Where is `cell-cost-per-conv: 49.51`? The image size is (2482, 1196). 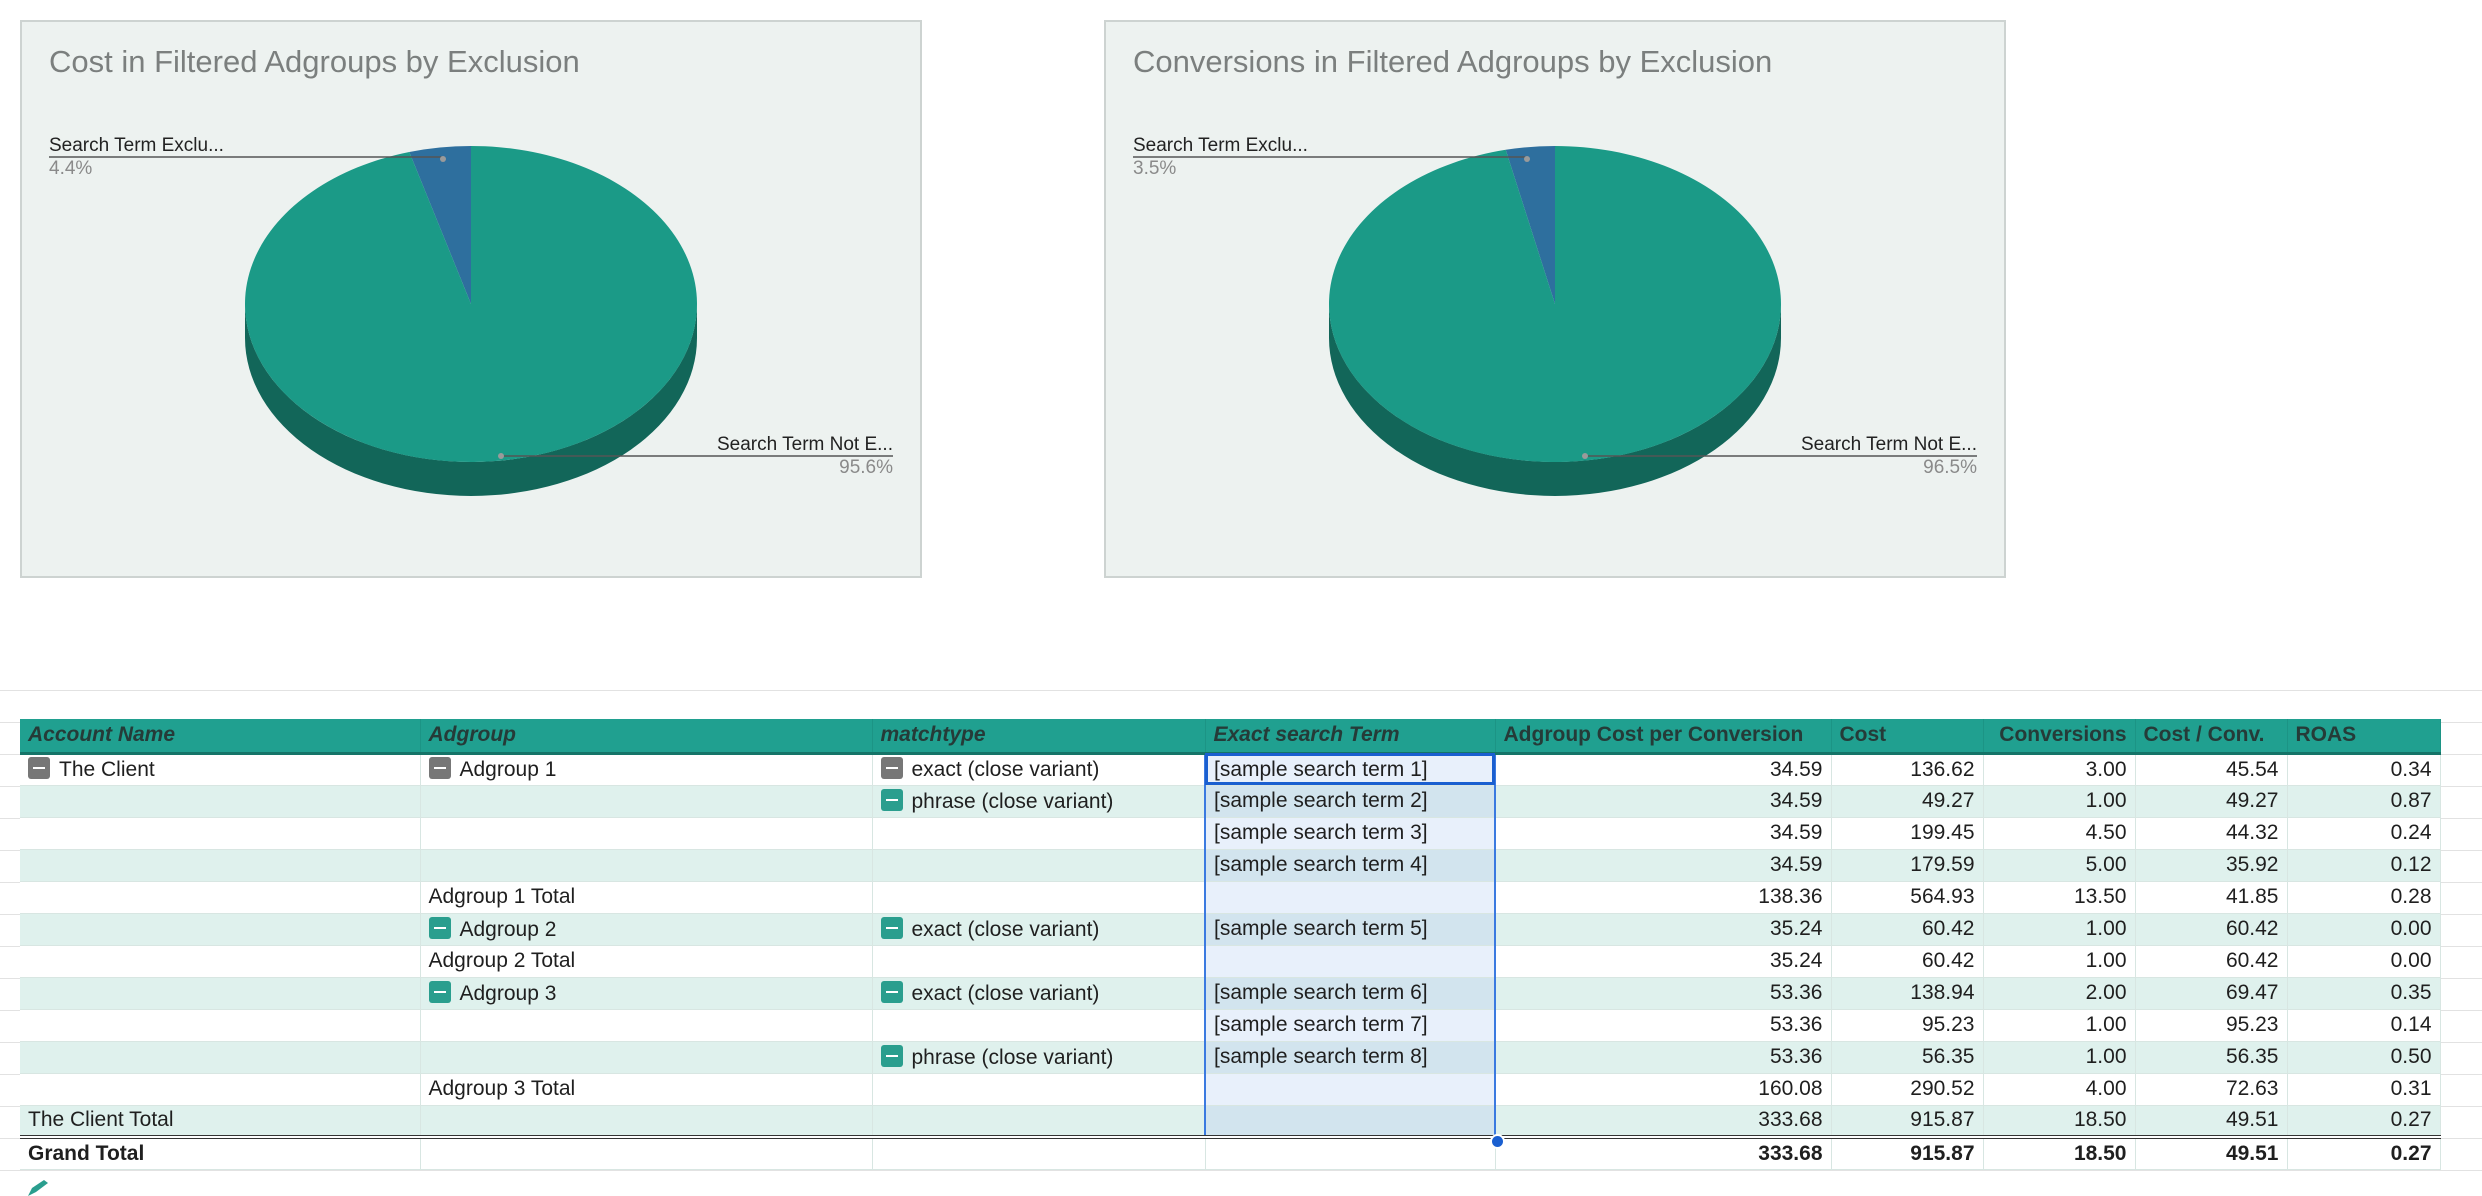 cell-cost-per-conv: 49.51 is located at coordinates (2211, 1152).